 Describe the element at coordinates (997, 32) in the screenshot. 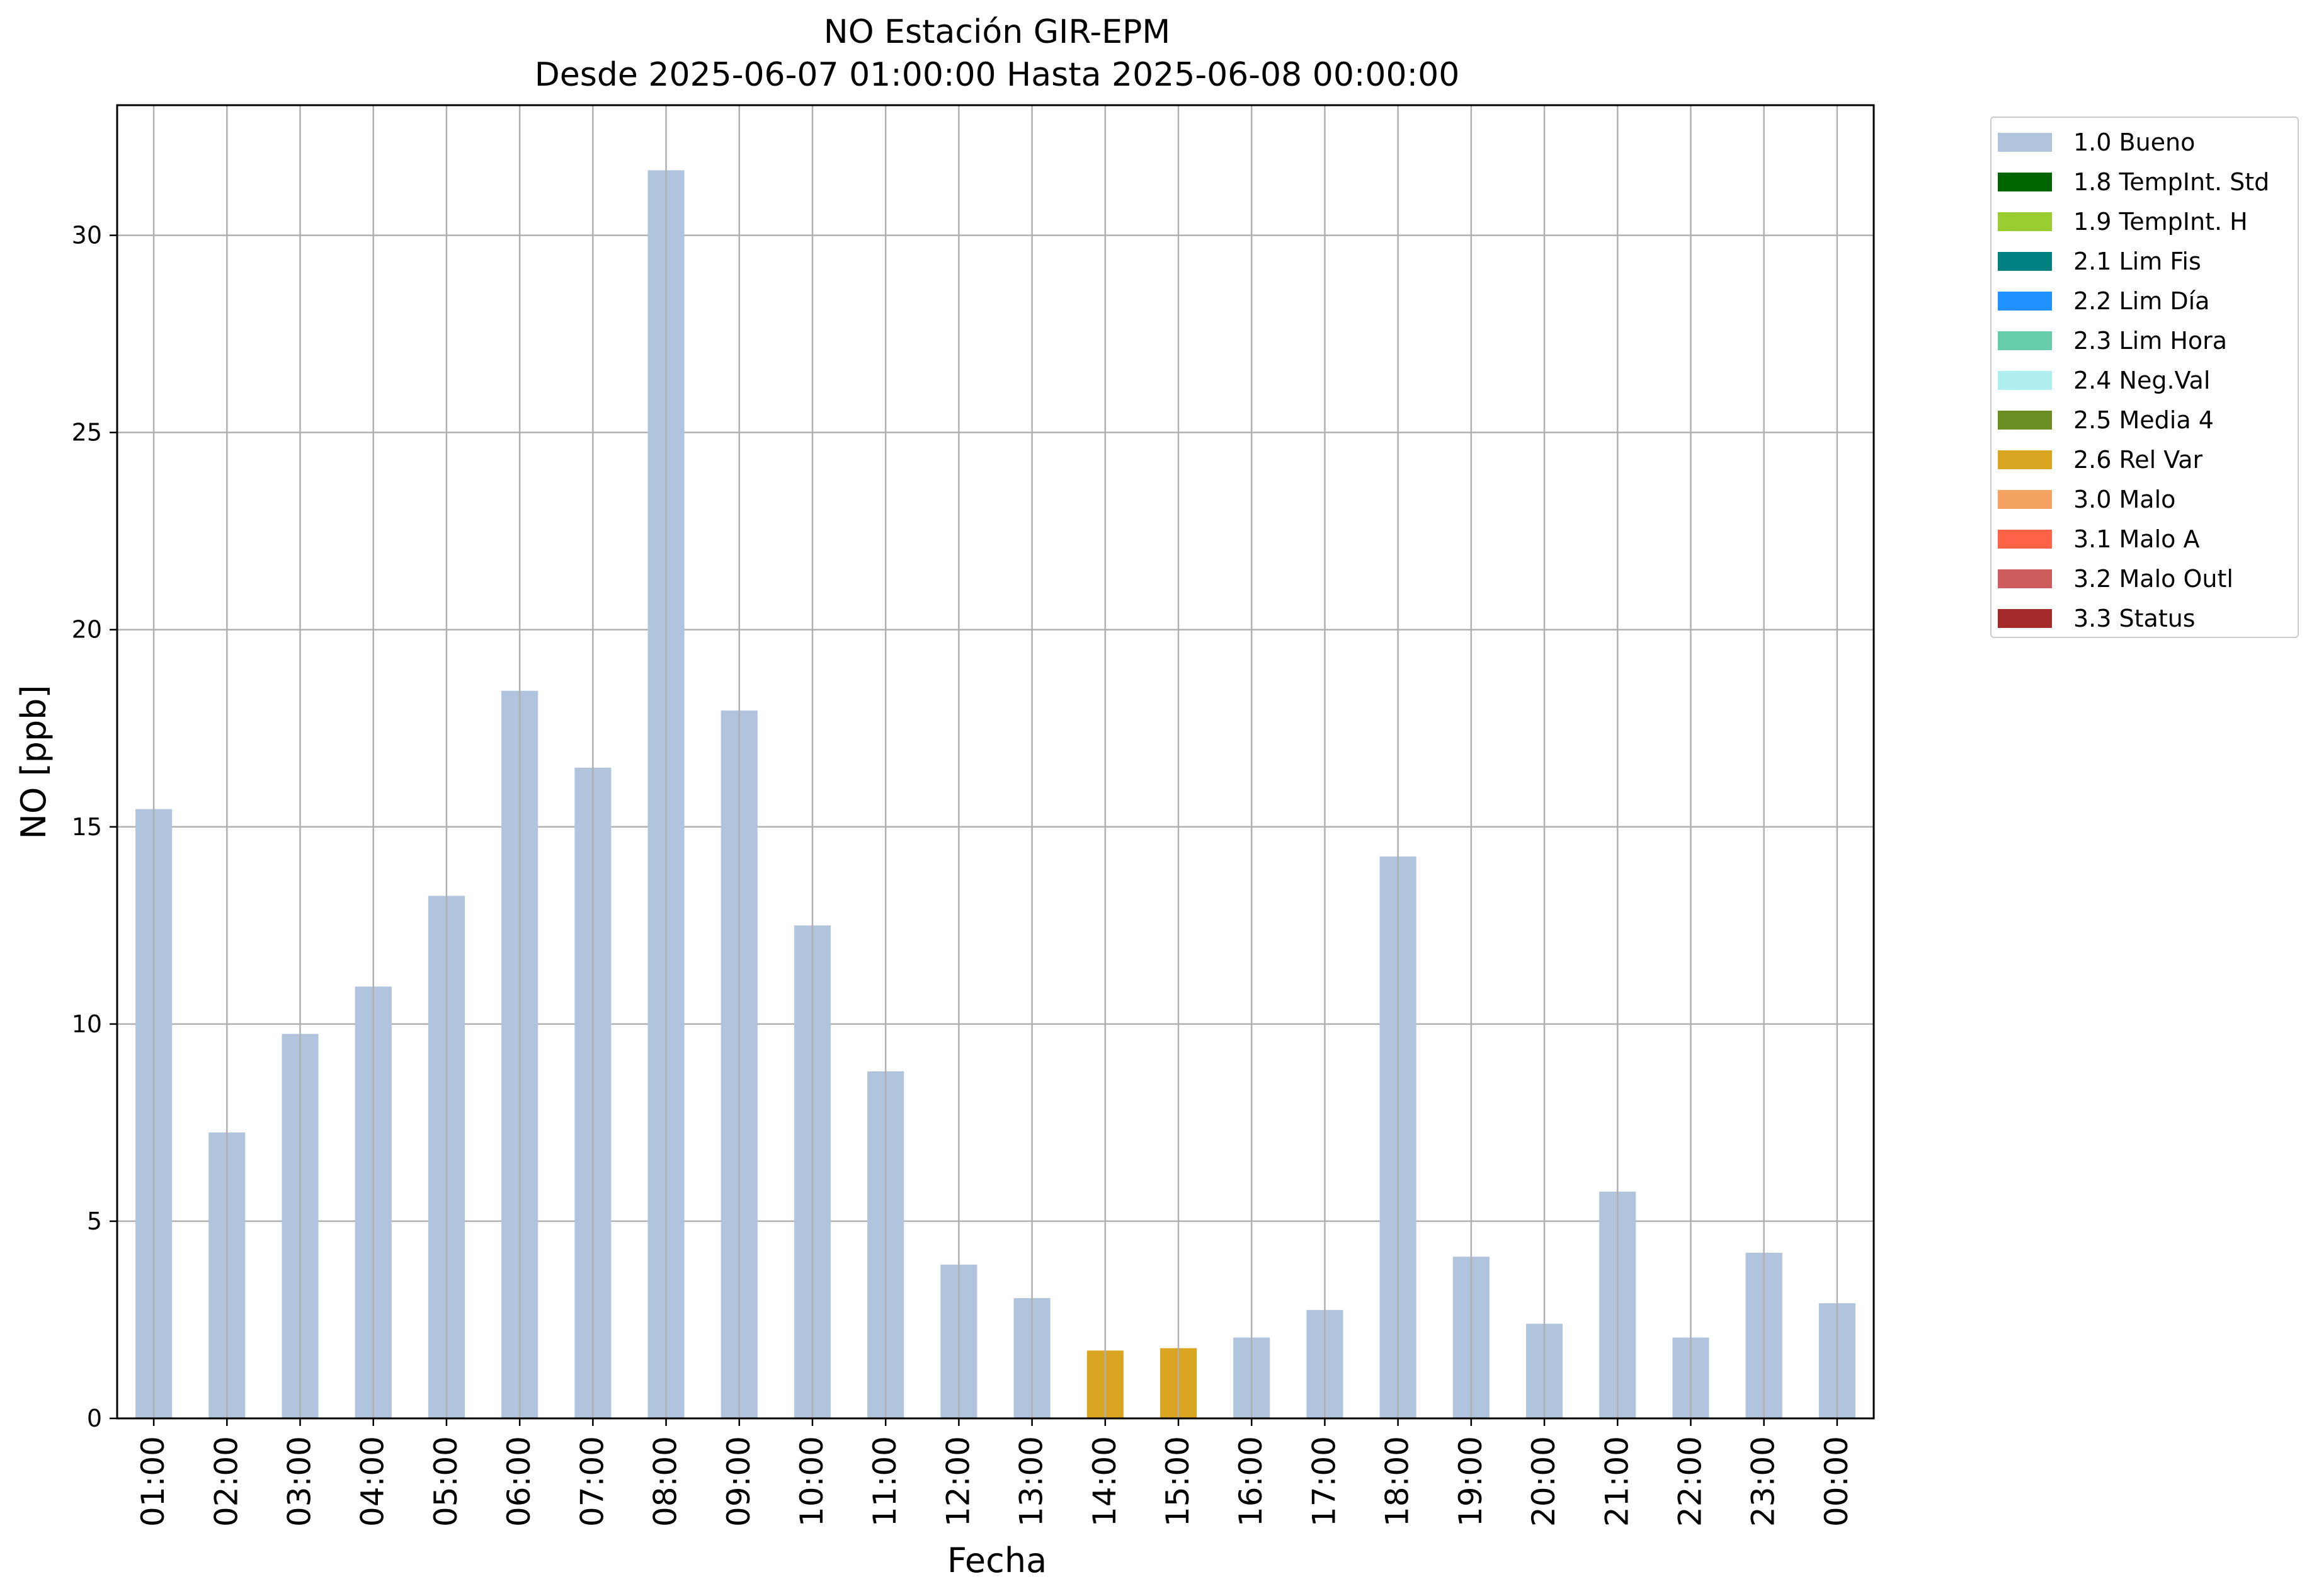

I see `chart-title: NO Estación GIR-EPM` at that location.